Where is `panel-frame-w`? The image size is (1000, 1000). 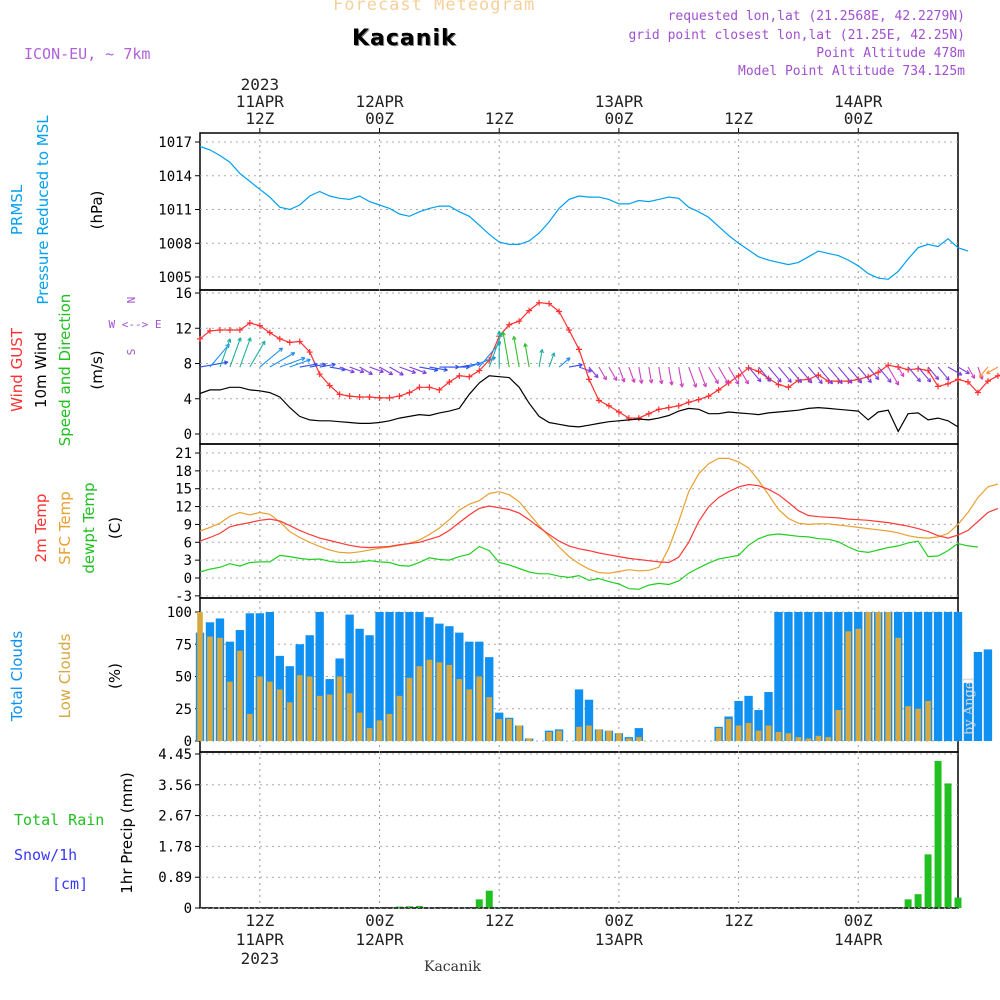
panel-frame-w is located at coordinates (579, 367).